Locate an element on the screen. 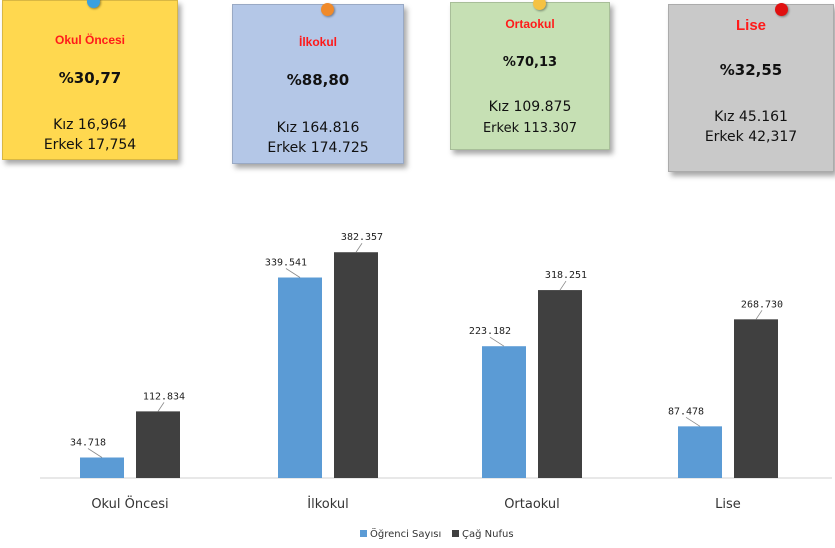 The width and height of the screenshot is (835, 548). x-tick-label: İlkokul is located at coordinates (327, 504).